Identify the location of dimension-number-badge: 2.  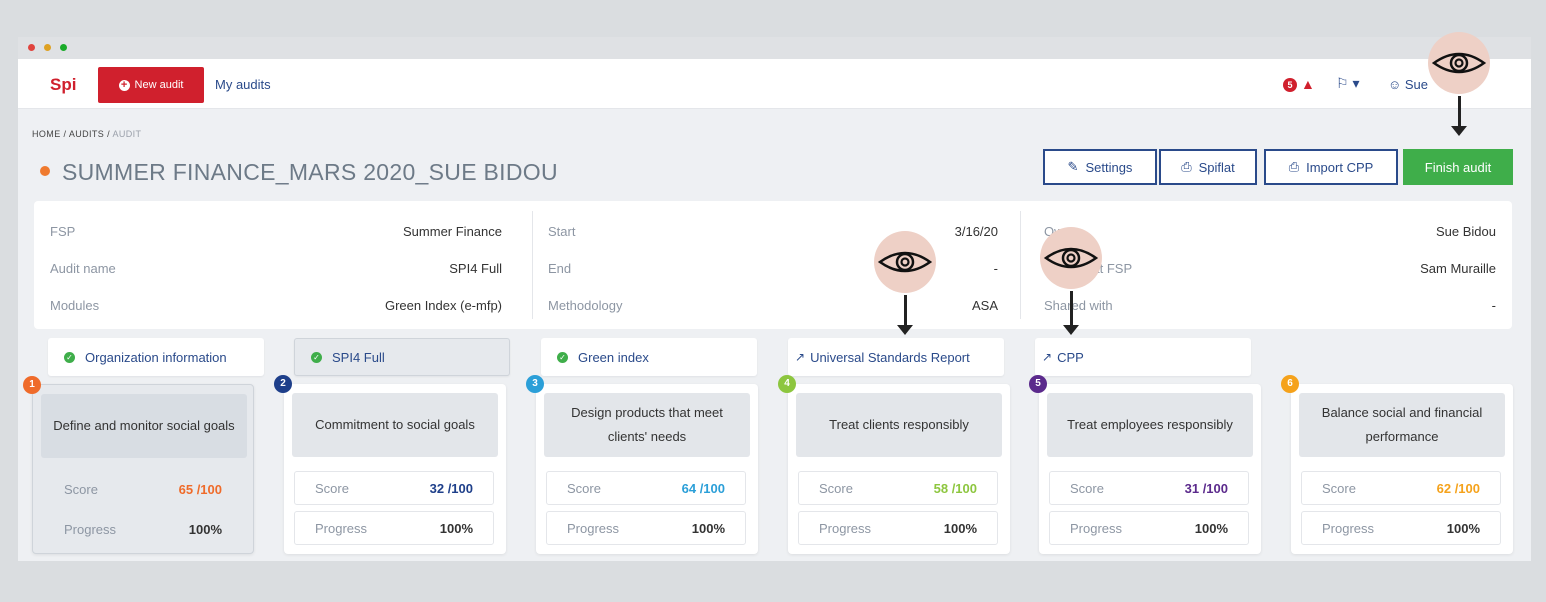
(283, 384).